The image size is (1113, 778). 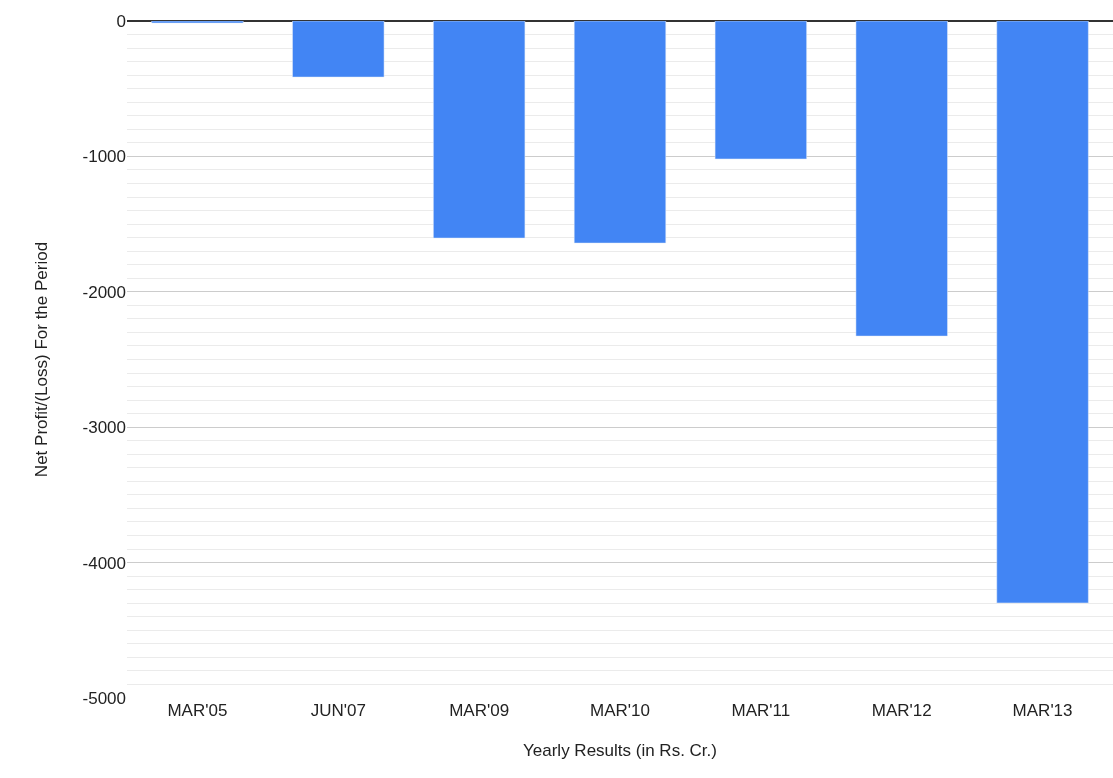 What do you see at coordinates (42, 359) in the screenshot?
I see `y-axis-title: Net Profit/(Loss) For the Period` at bounding box center [42, 359].